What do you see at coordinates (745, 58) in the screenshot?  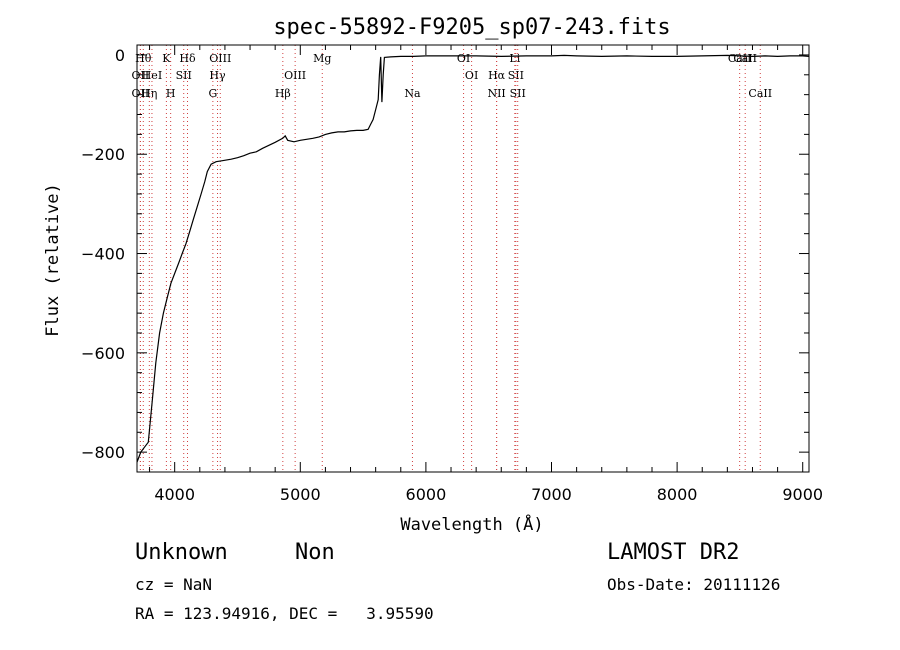 I see `marker-label-24: CaII` at bounding box center [745, 58].